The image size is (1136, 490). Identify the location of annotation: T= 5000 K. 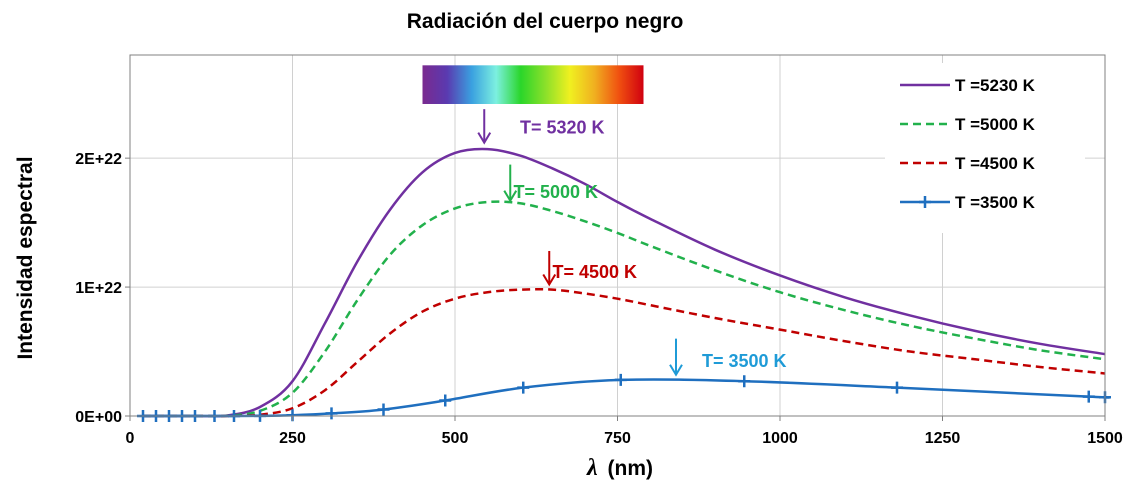
(551, 183).